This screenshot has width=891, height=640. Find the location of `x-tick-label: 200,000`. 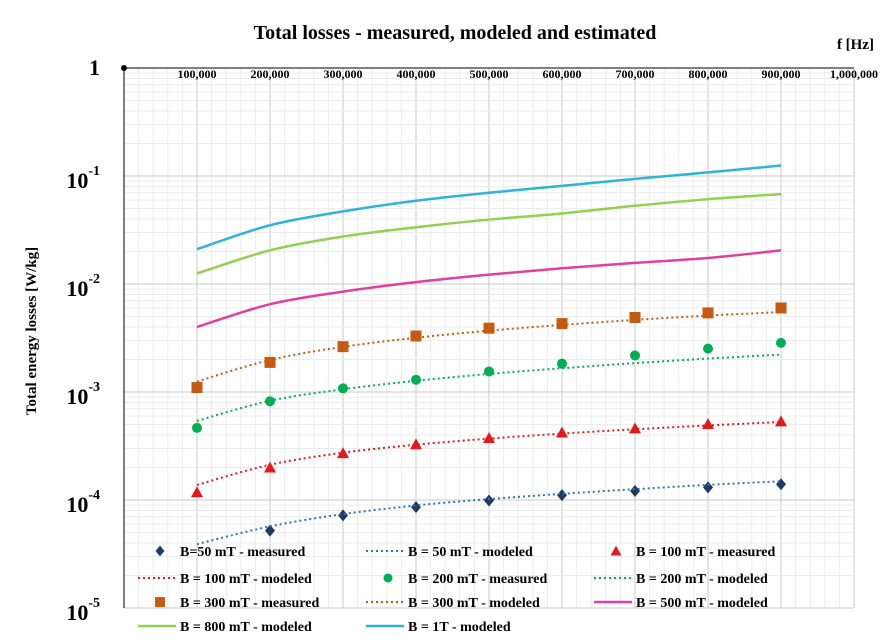

x-tick-label: 200,000 is located at coordinates (270, 74).